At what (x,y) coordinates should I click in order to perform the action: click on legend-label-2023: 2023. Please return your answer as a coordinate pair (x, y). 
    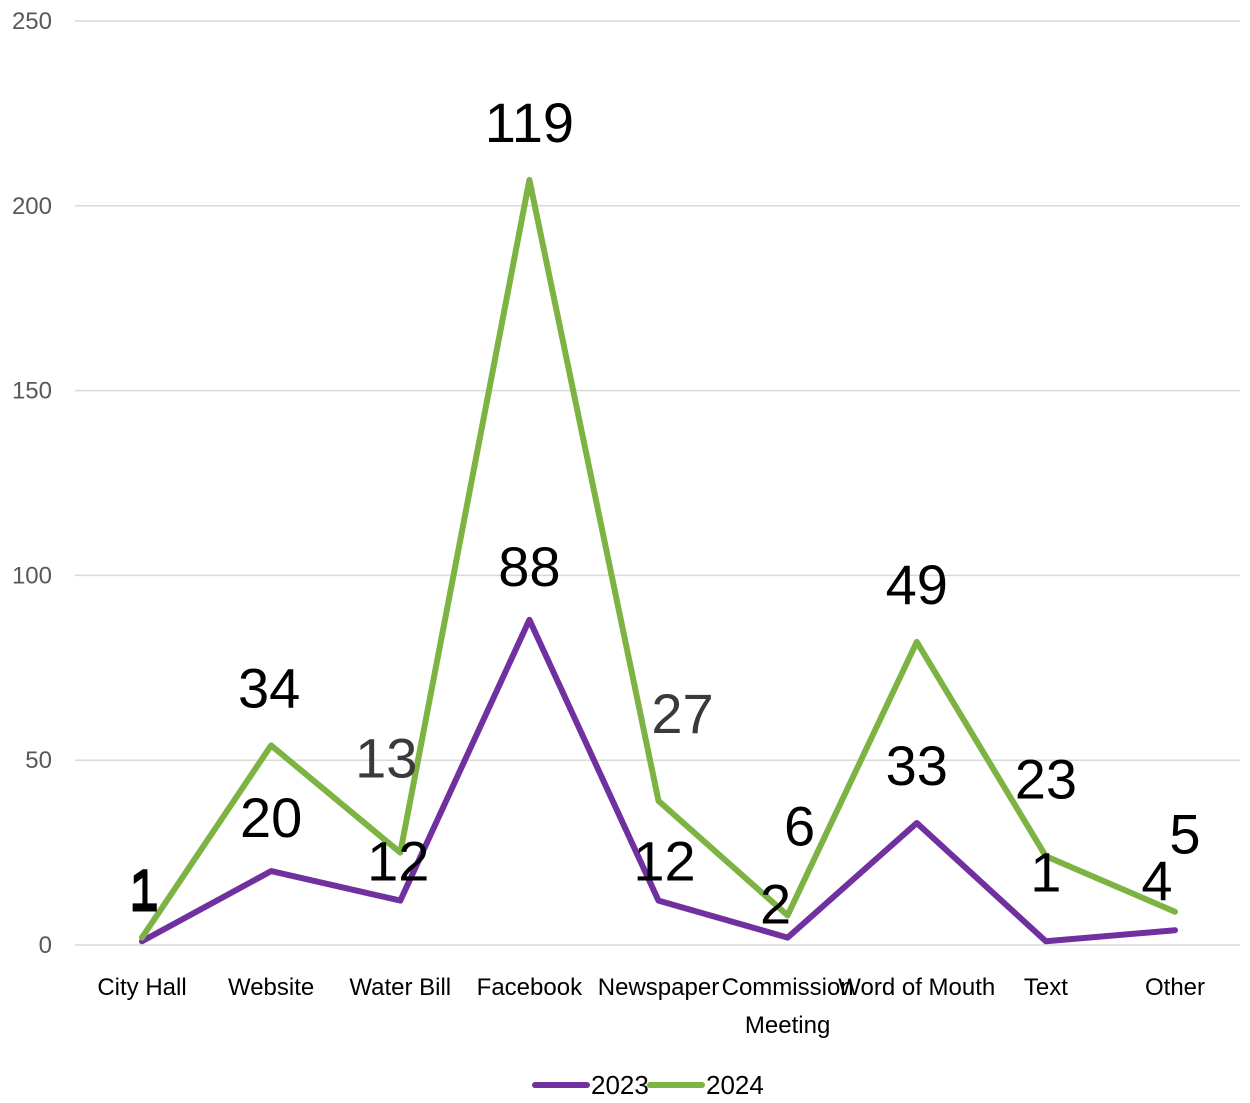
    Looking at the image, I should click on (620, 1085).